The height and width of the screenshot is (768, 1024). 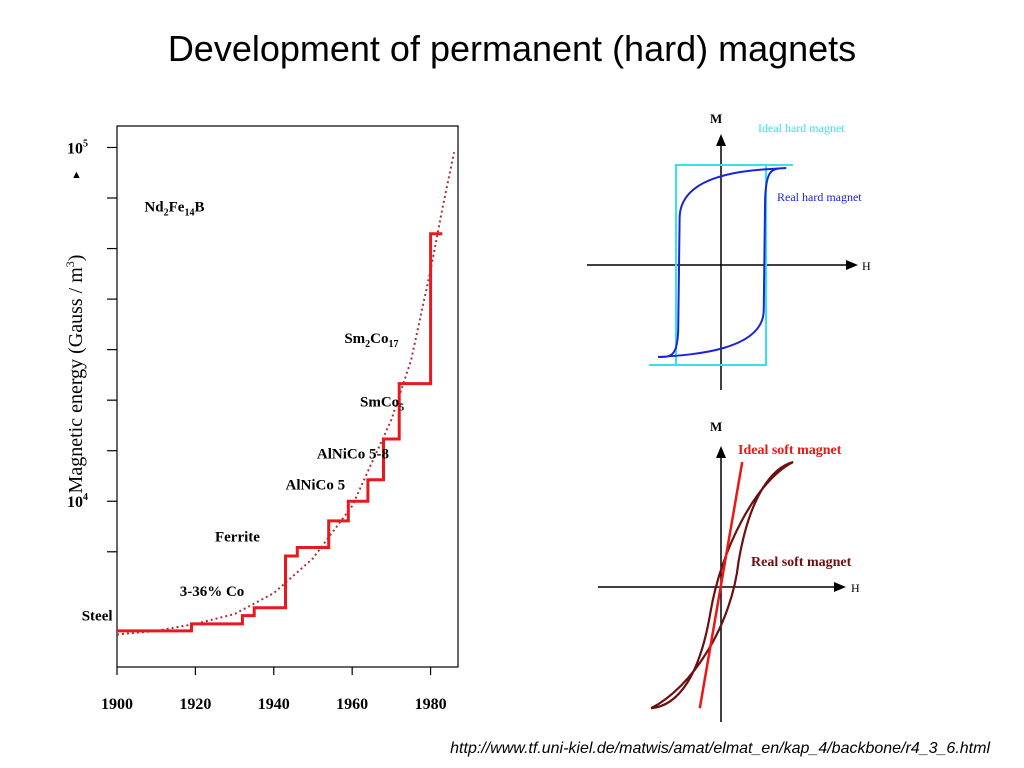 I want to click on material-label: Nd2Fe14B, so click(x=174, y=208).